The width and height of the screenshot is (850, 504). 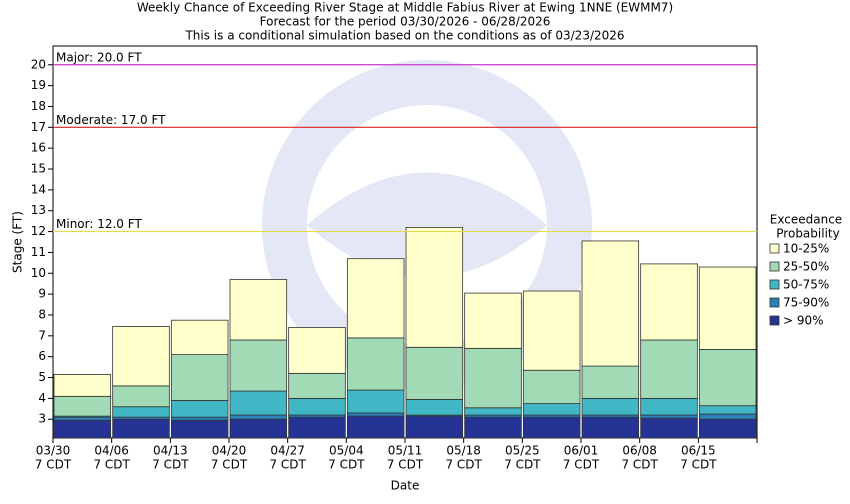 What do you see at coordinates (38, 106) in the screenshot?
I see `y-tick-label: 18` at bounding box center [38, 106].